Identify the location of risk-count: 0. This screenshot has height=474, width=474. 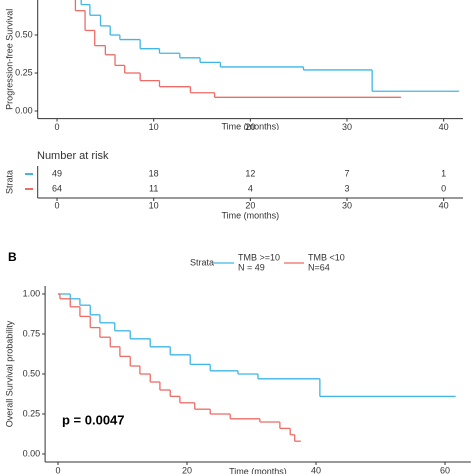
(443, 188).